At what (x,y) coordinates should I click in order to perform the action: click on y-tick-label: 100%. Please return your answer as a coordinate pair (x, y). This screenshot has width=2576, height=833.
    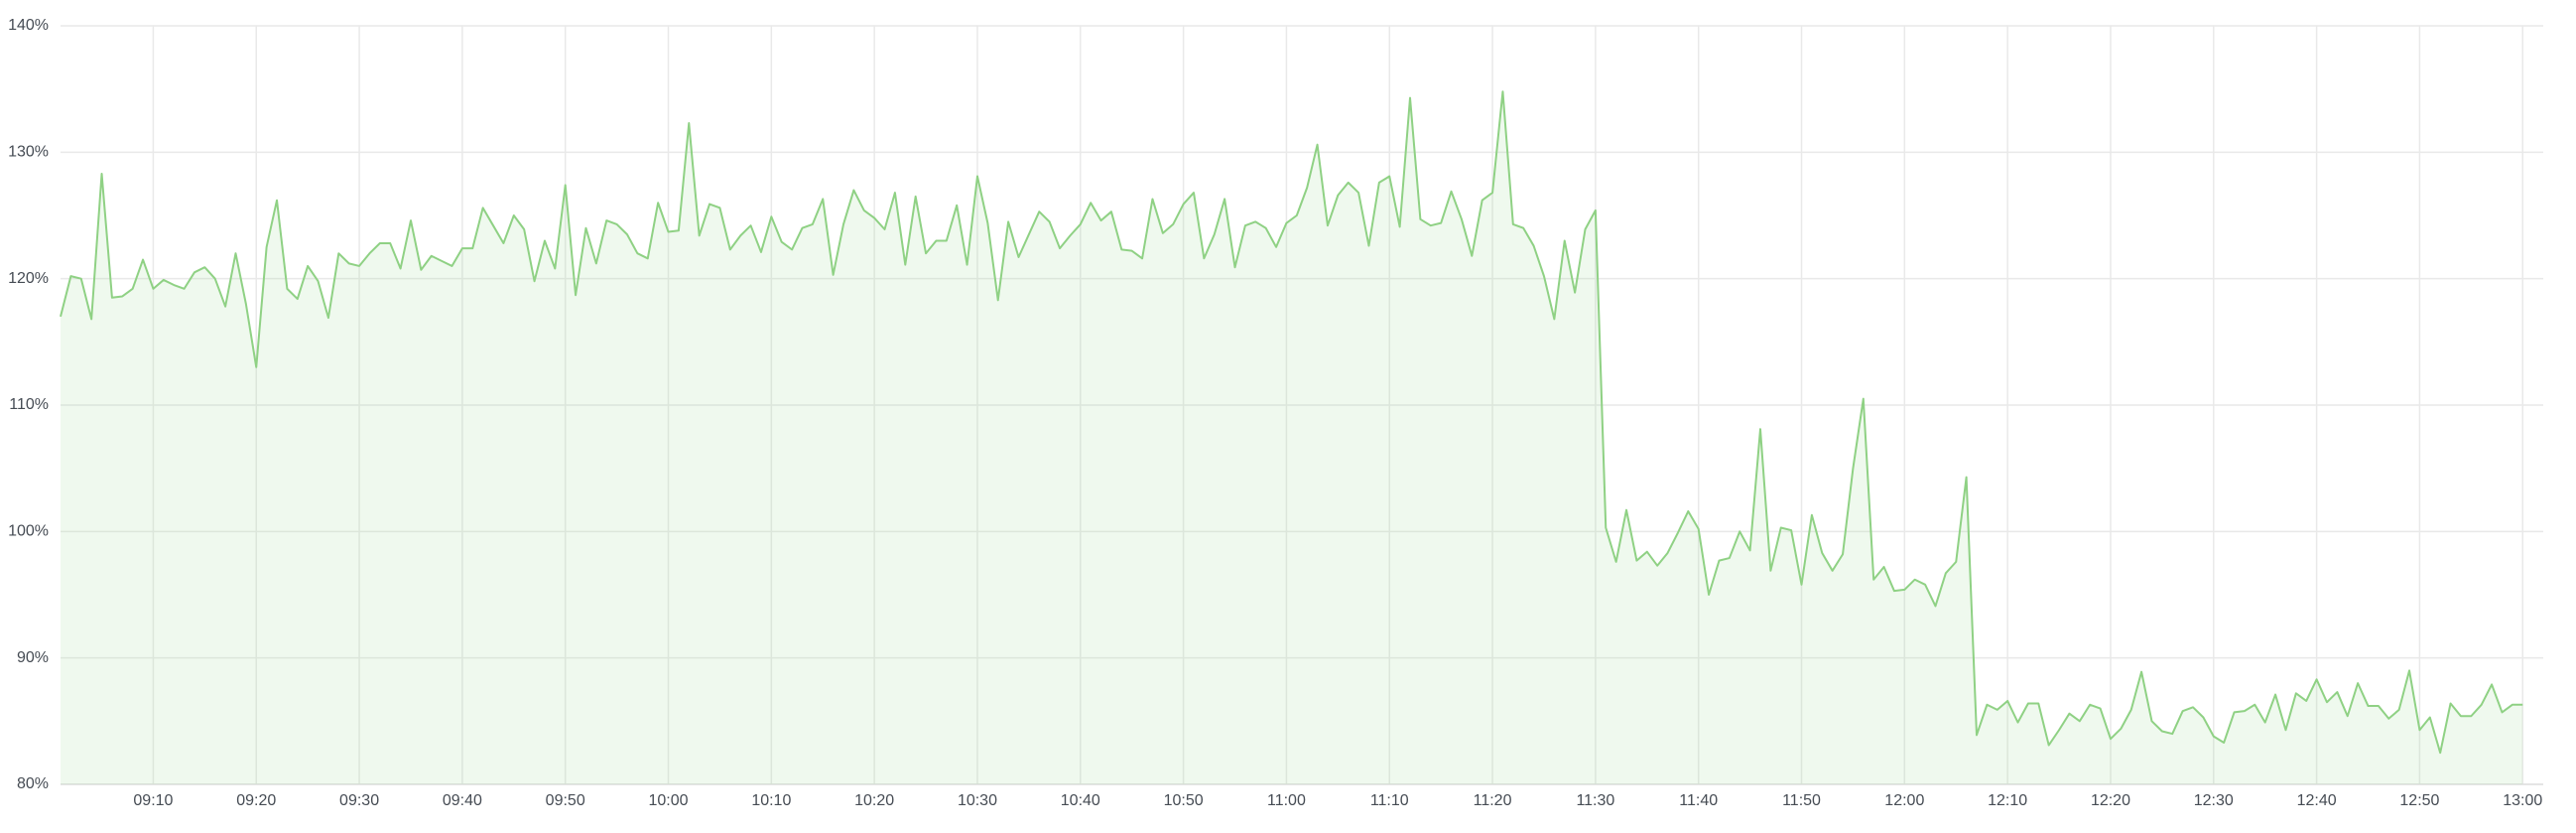
    Looking at the image, I should click on (29, 531).